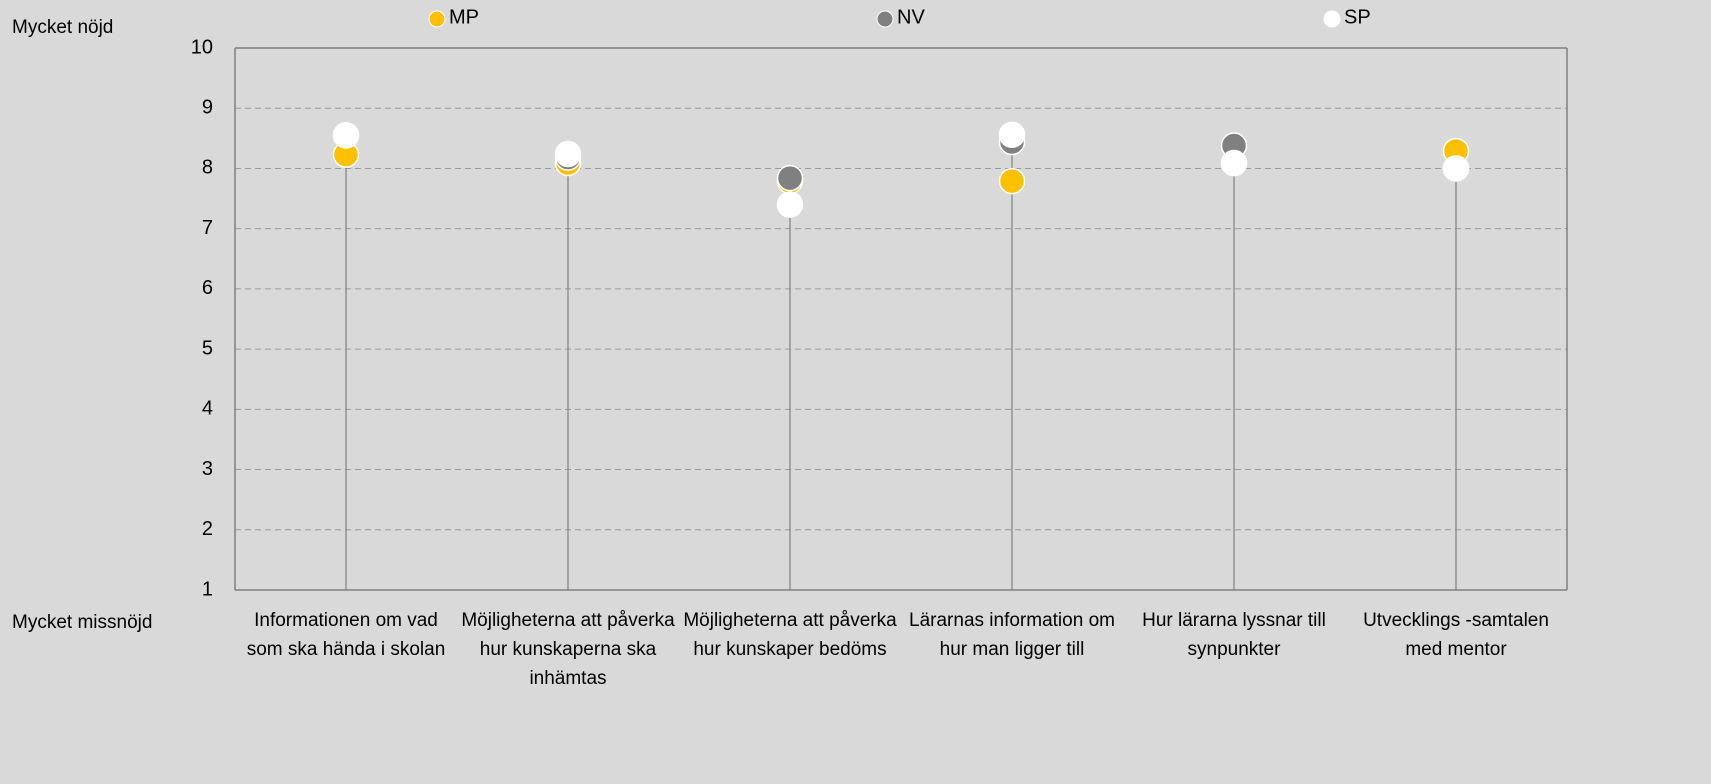  What do you see at coordinates (1456, 635) in the screenshot?
I see `x-tick-label: Utvecklings -samtalen med mentor` at bounding box center [1456, 635].